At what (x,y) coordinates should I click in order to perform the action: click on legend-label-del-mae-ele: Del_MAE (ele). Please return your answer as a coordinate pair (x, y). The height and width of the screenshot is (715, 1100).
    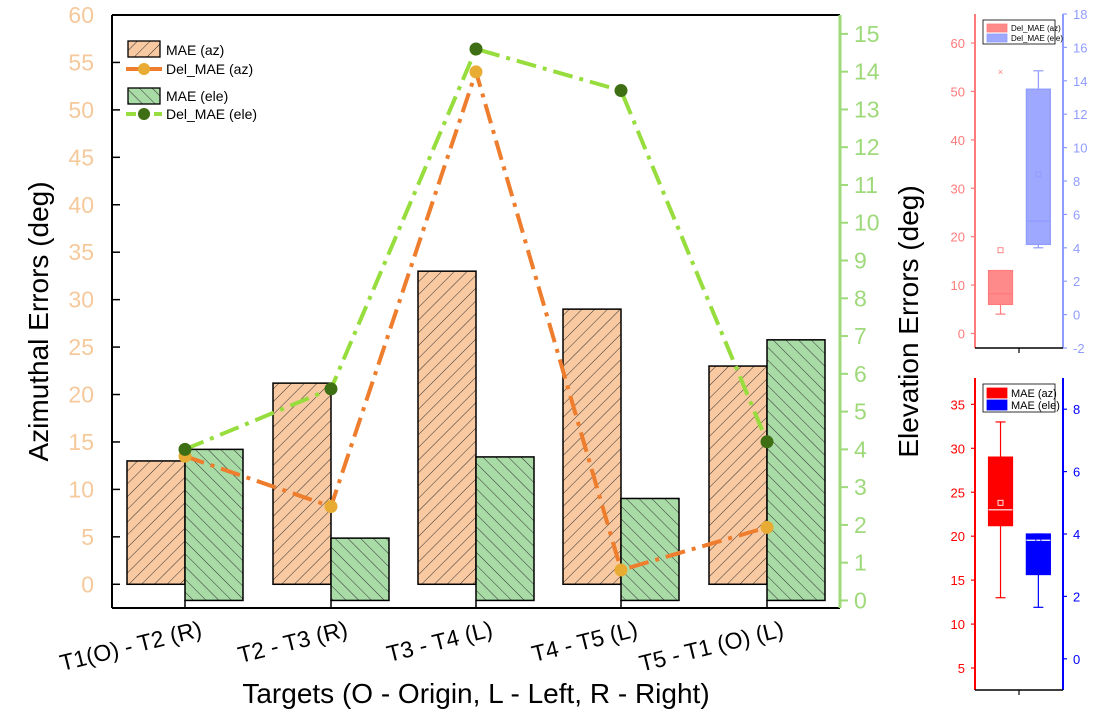
    Looking at the image, I should click on (211, 114).